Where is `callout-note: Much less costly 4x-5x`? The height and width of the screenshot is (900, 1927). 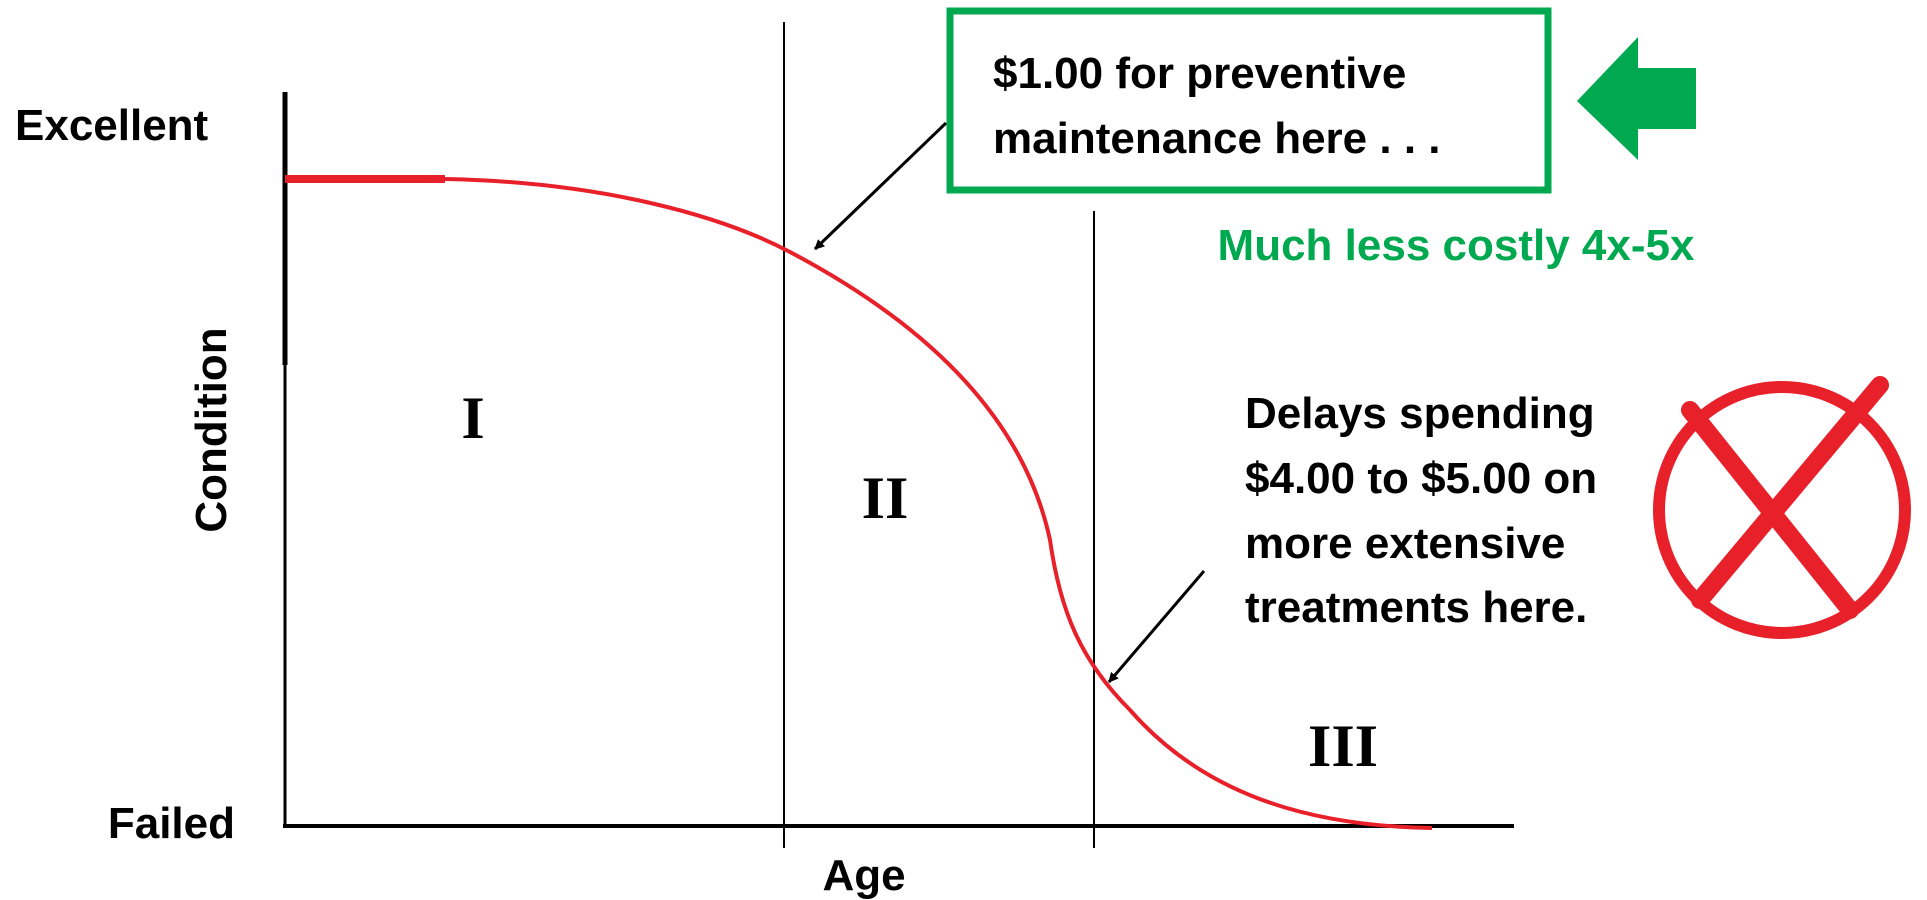
callout-note: Much less costly 4x-5x is located at coordinates (1456, 245).